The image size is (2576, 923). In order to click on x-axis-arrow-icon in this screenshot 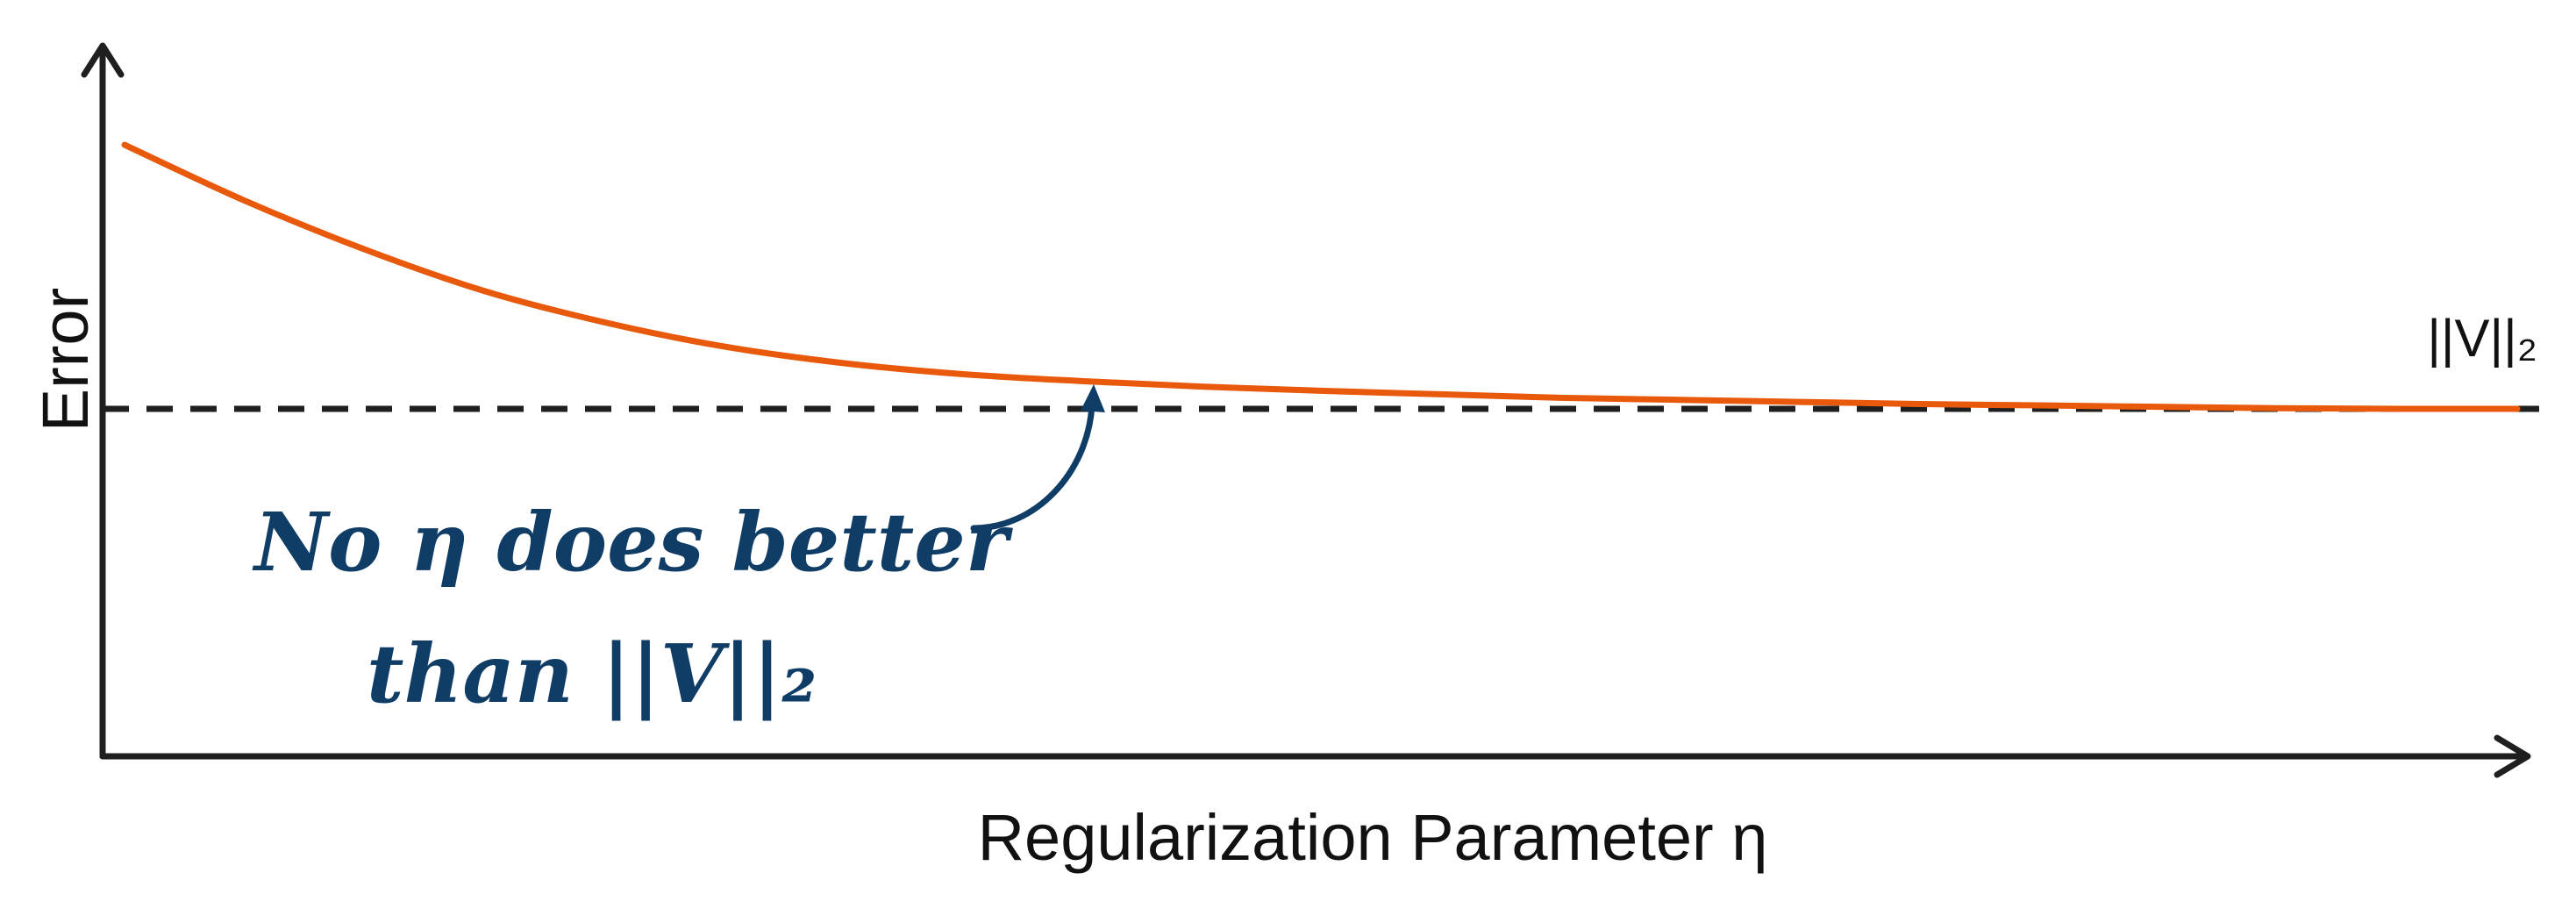, I will do `click(2512, 756)`.